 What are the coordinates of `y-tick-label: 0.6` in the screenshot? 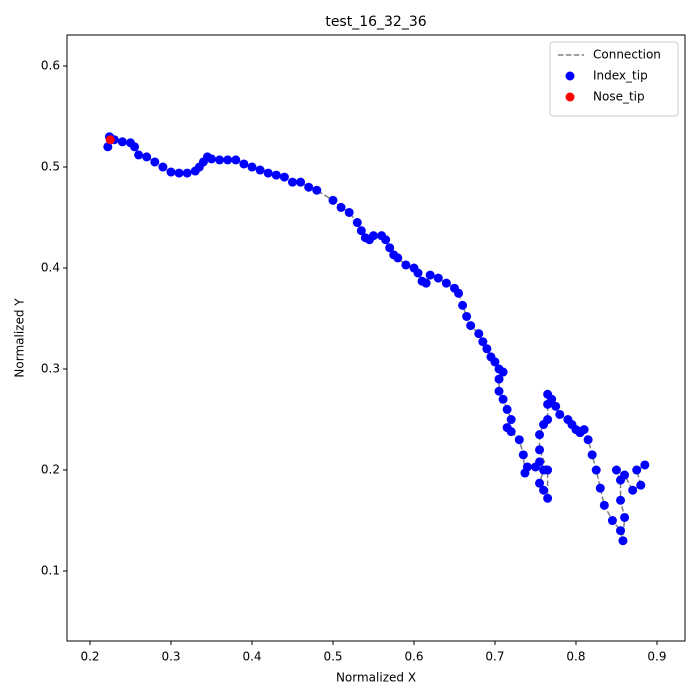 It's located at (50, 66).